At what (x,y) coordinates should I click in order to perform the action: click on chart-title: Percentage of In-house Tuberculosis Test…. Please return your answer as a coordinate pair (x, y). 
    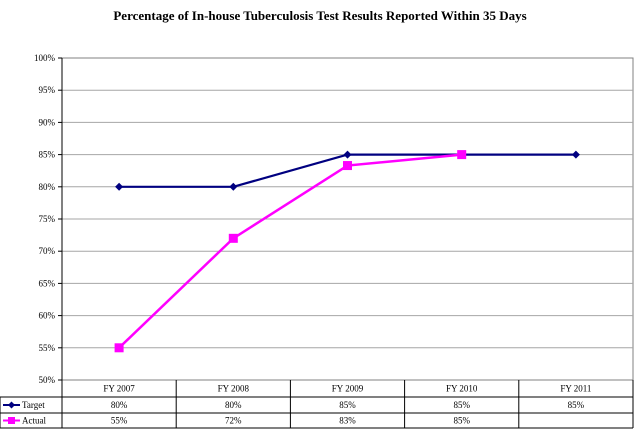
    Looking at the image, I should click on (320, 15).